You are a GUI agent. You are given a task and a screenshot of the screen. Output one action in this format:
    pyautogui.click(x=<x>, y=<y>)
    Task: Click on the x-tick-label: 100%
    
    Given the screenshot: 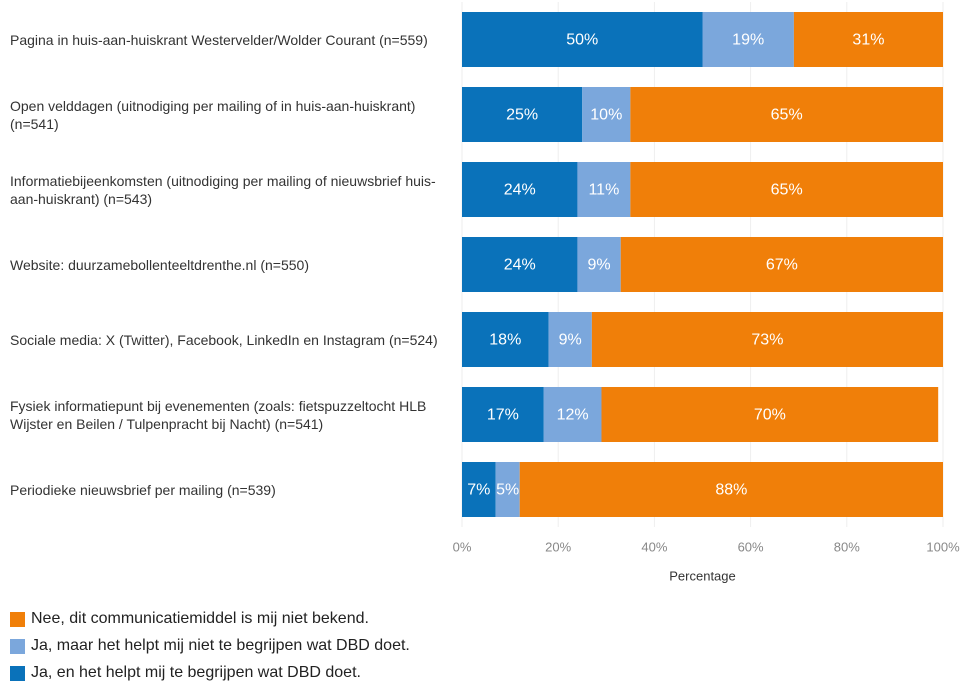 What is the action you would take?
    pyautogui.click(x=943, y=546)
    